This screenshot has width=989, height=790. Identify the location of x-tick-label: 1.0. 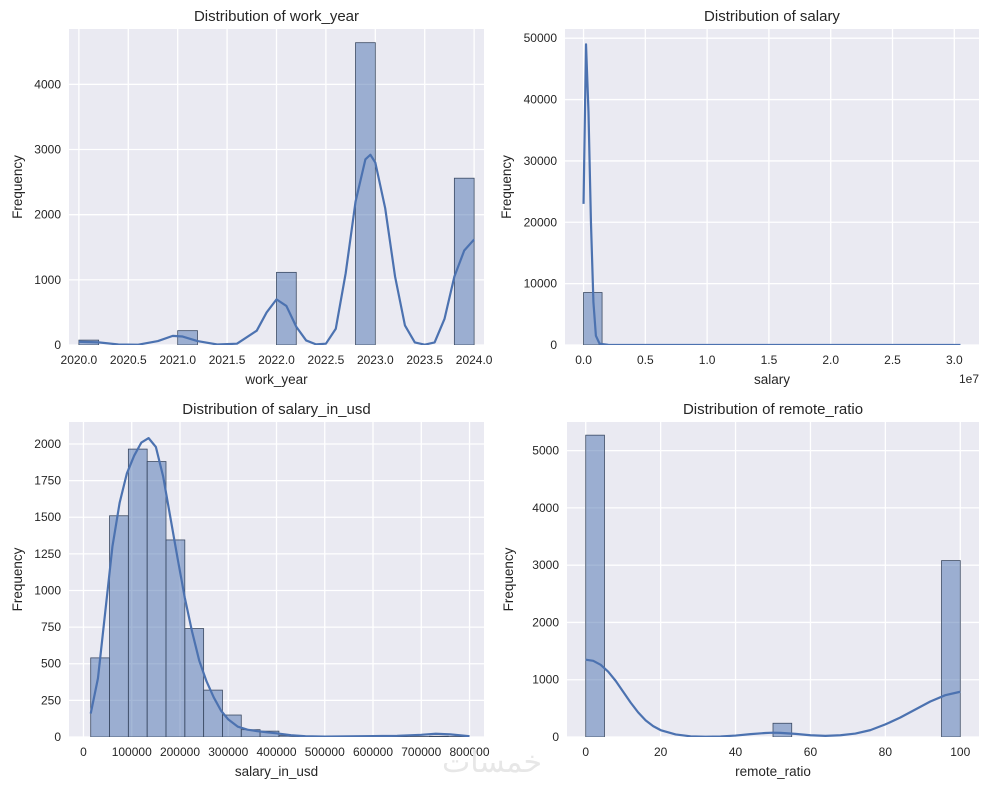
(707, 360).